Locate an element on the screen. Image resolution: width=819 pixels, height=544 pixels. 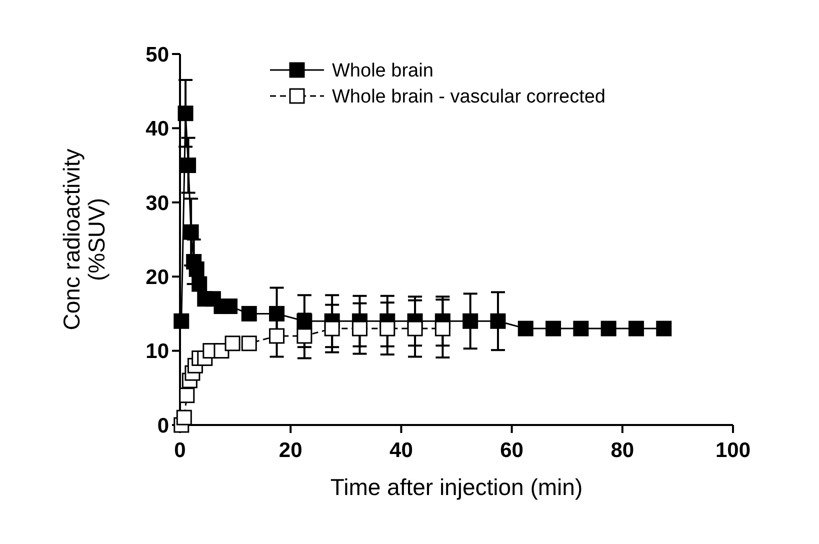
y-tick-label: 20 is located at coordinates (157, 277).